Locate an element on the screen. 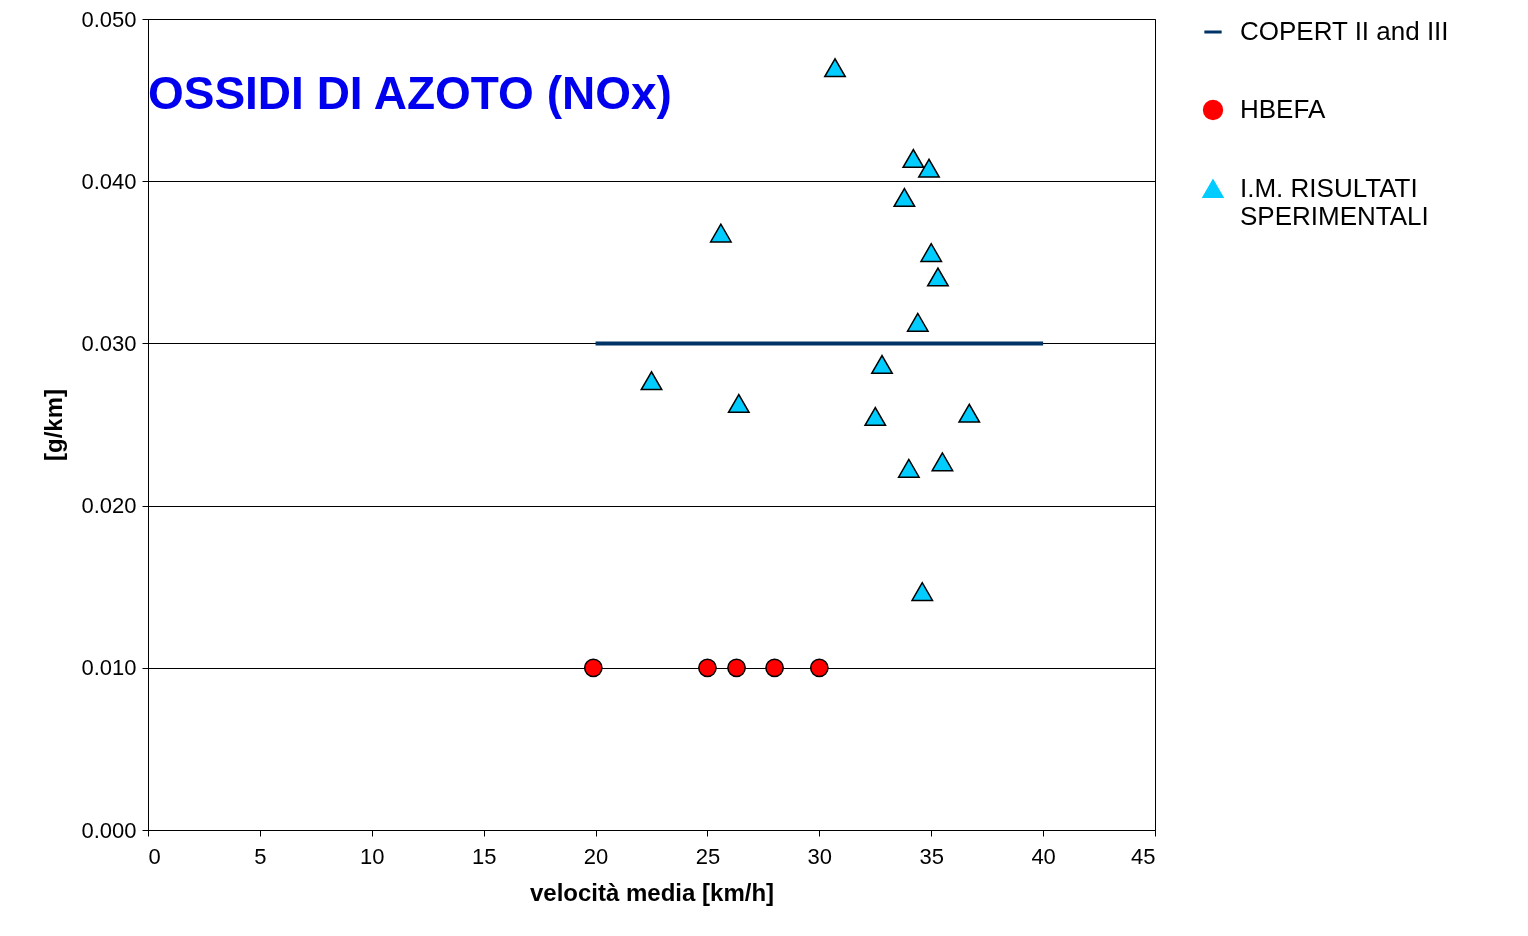  text: OSSIDI DI AZOTO (NOx) is located at coordinates (409, 93).